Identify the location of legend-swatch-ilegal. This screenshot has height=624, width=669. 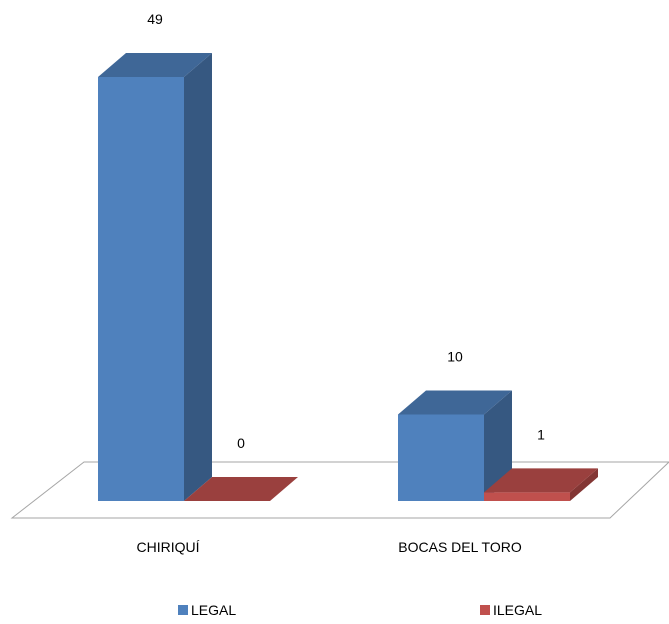
(485, 610).